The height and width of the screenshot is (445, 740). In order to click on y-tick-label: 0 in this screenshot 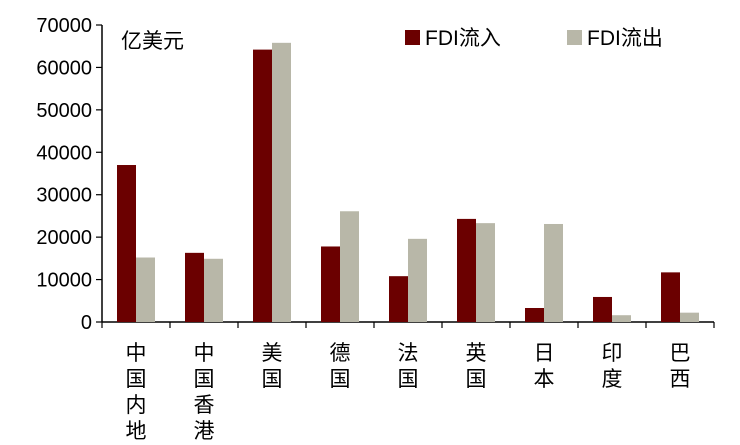, I will do `click(86, 323)`.